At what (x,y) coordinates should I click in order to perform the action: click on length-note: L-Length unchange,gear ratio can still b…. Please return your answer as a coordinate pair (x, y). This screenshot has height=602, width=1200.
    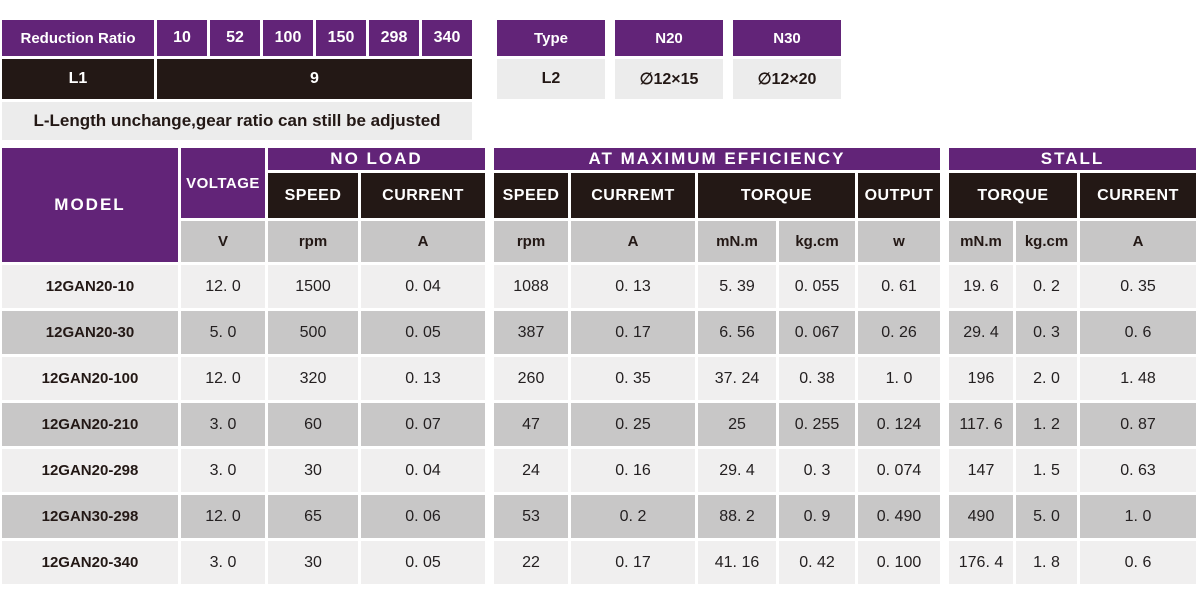
    Looking at the image, I should click on (237, 121).